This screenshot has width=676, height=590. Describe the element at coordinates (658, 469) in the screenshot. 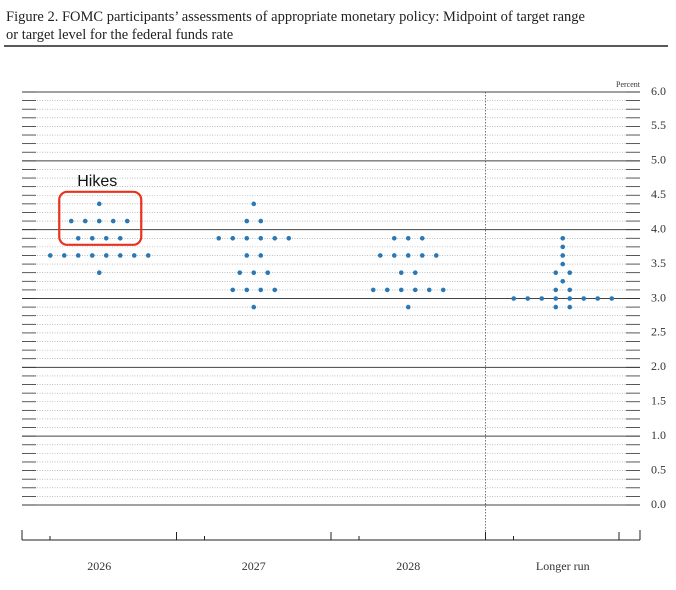

I see `y-tick-label: 0.5` at that location.